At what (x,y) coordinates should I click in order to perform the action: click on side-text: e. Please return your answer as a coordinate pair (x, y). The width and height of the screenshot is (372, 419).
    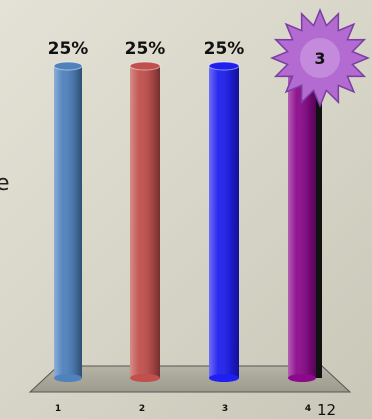
    Looking at the image, I should click on (5, 183).